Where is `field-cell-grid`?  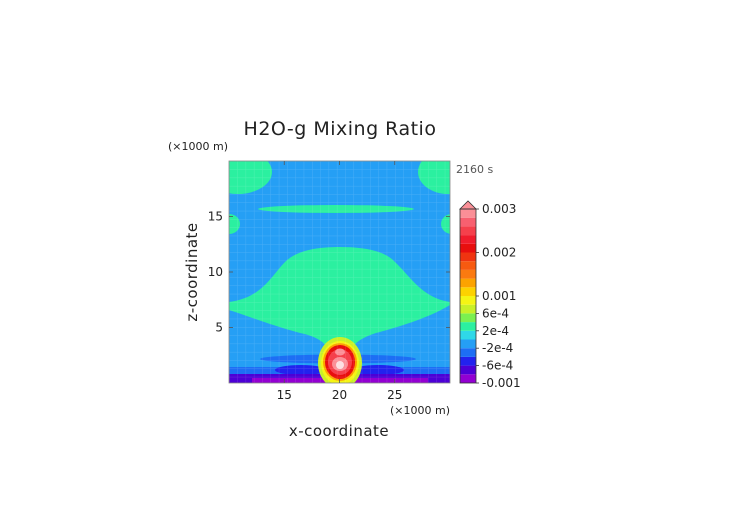 field-cell-grid is located at coordinates (339, 272).